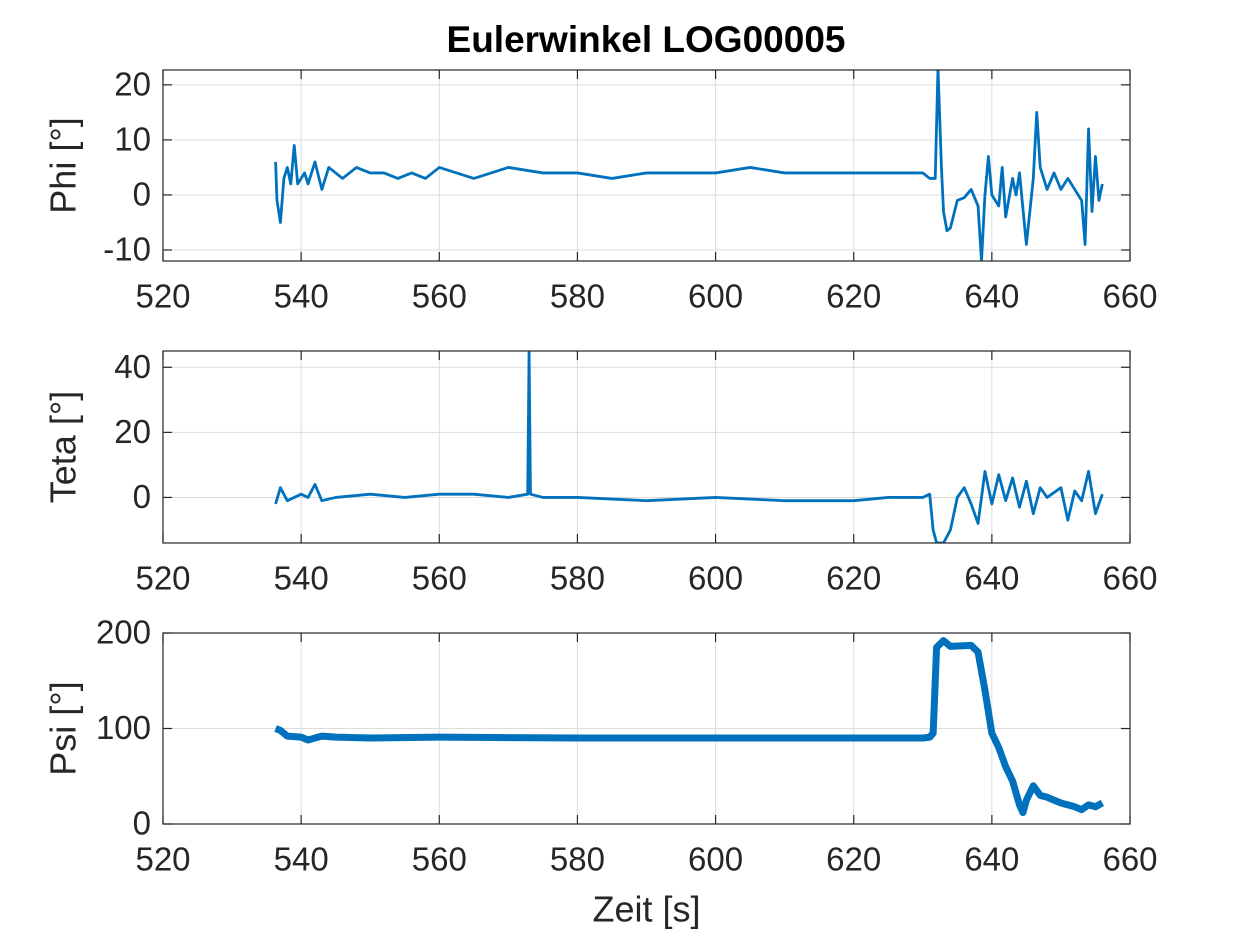 Image resolution: width=1250 pixels, height=938 pixels. Describe the element at coordinates (63, 728) in the screenshot. I see `y-axis-label: Psi [°]` at that location.